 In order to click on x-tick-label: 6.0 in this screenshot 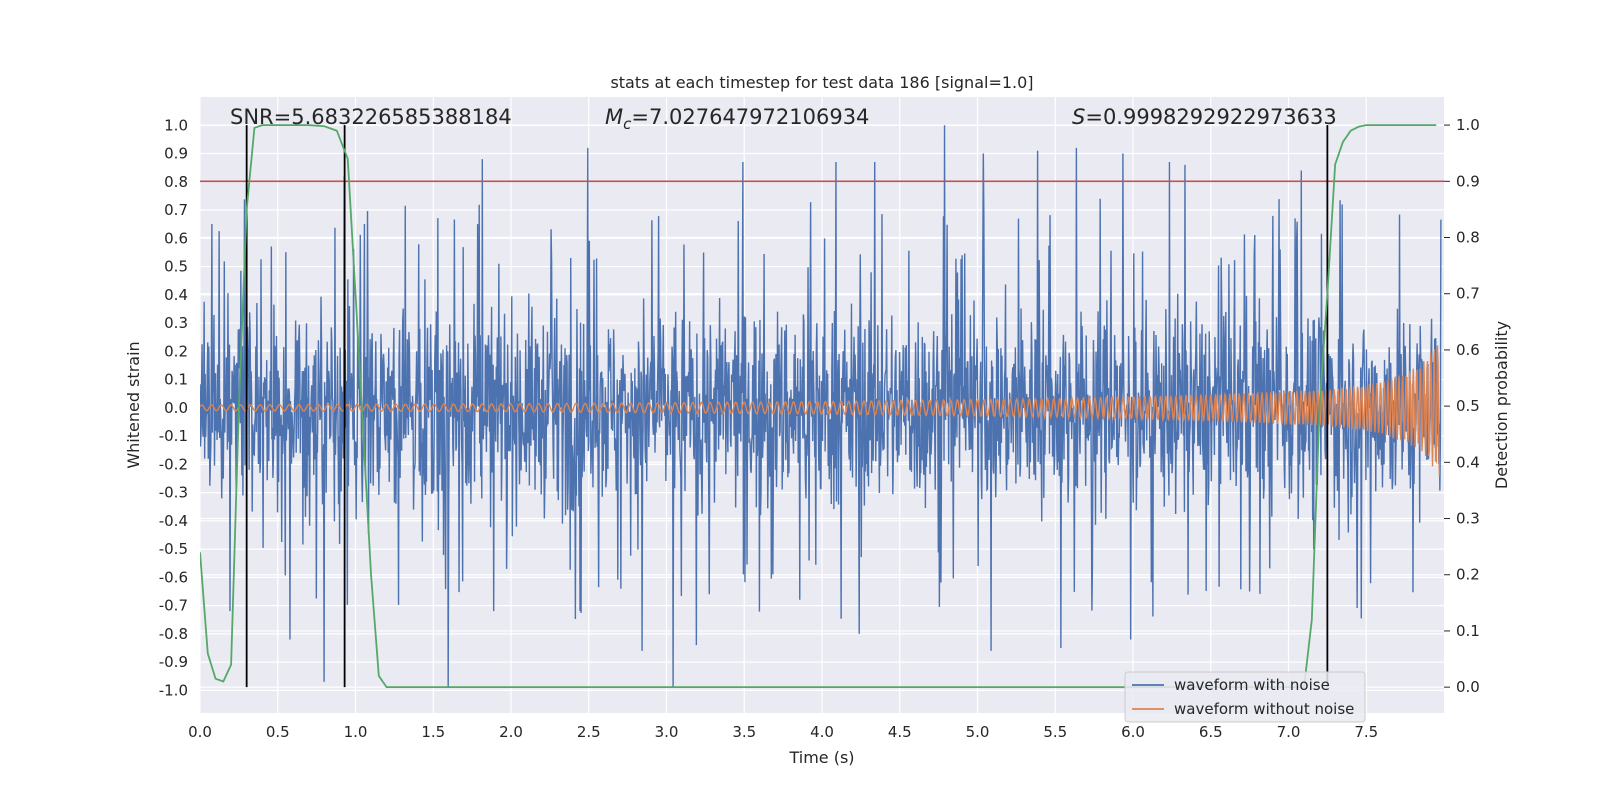, I will do `click(1133, 732)`.